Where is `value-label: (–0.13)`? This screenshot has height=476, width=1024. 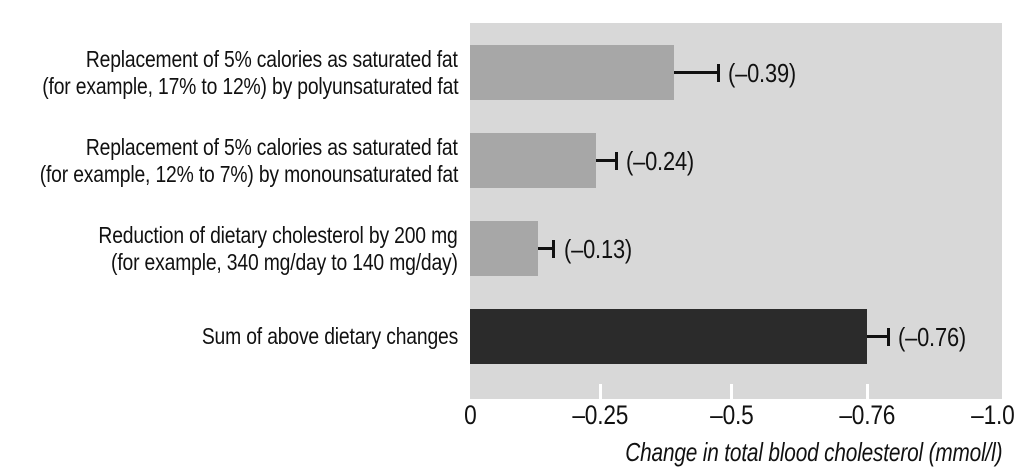
value-label: (–0.13) is located at coordinates (604, 249).